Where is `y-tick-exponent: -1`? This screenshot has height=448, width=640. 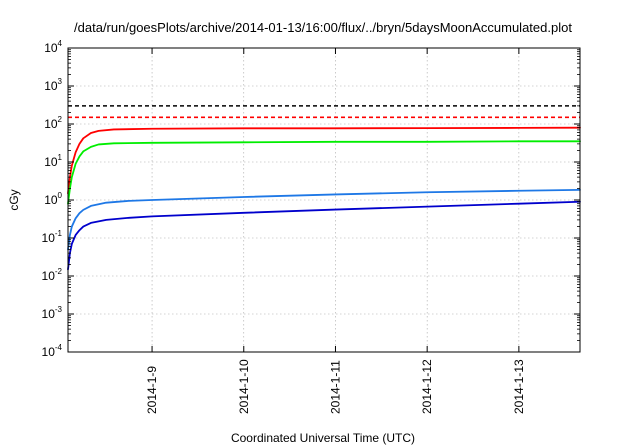 y-tick-exponent: -1 is located at coordinates (59, 233).